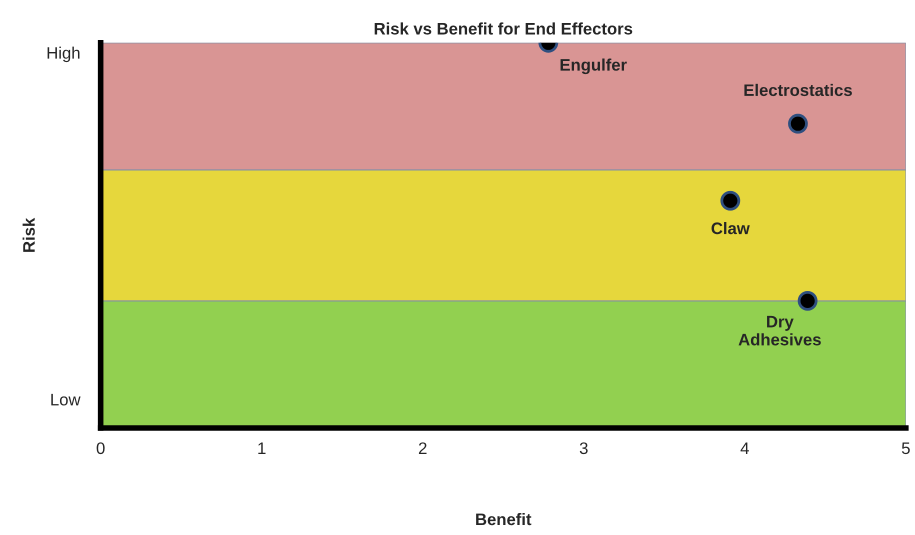  I want to click on annotation: Claw, so click(731, 228).